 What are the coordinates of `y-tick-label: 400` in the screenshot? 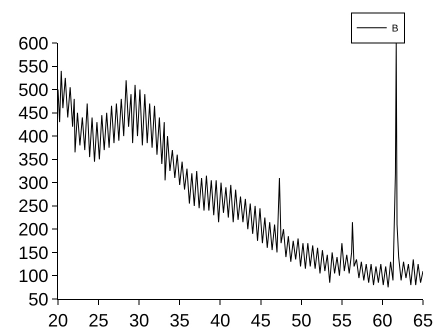 It's located at (33, 136).